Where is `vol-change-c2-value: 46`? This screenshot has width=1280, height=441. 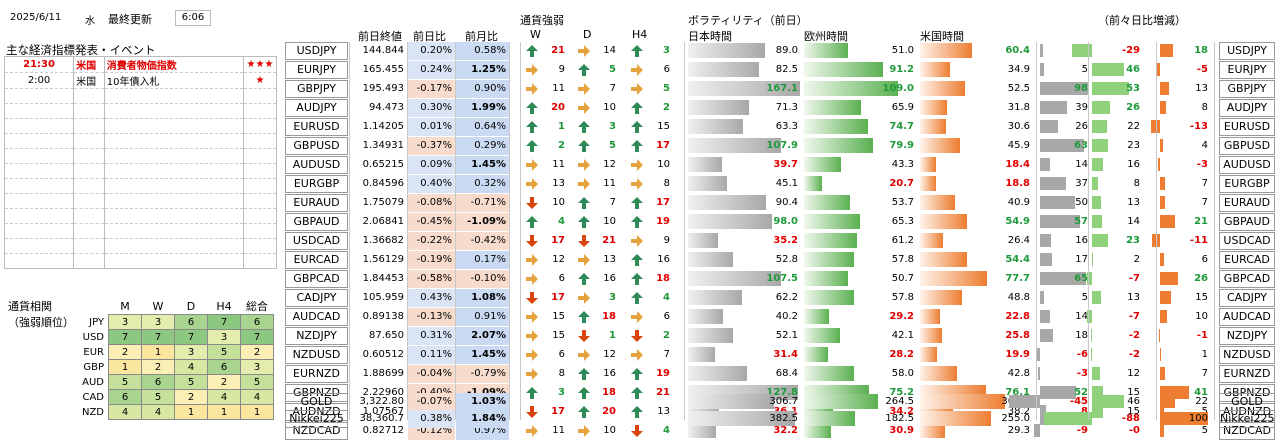 vol-change-c2-value: 46 is located at coordinates (1133, 401).